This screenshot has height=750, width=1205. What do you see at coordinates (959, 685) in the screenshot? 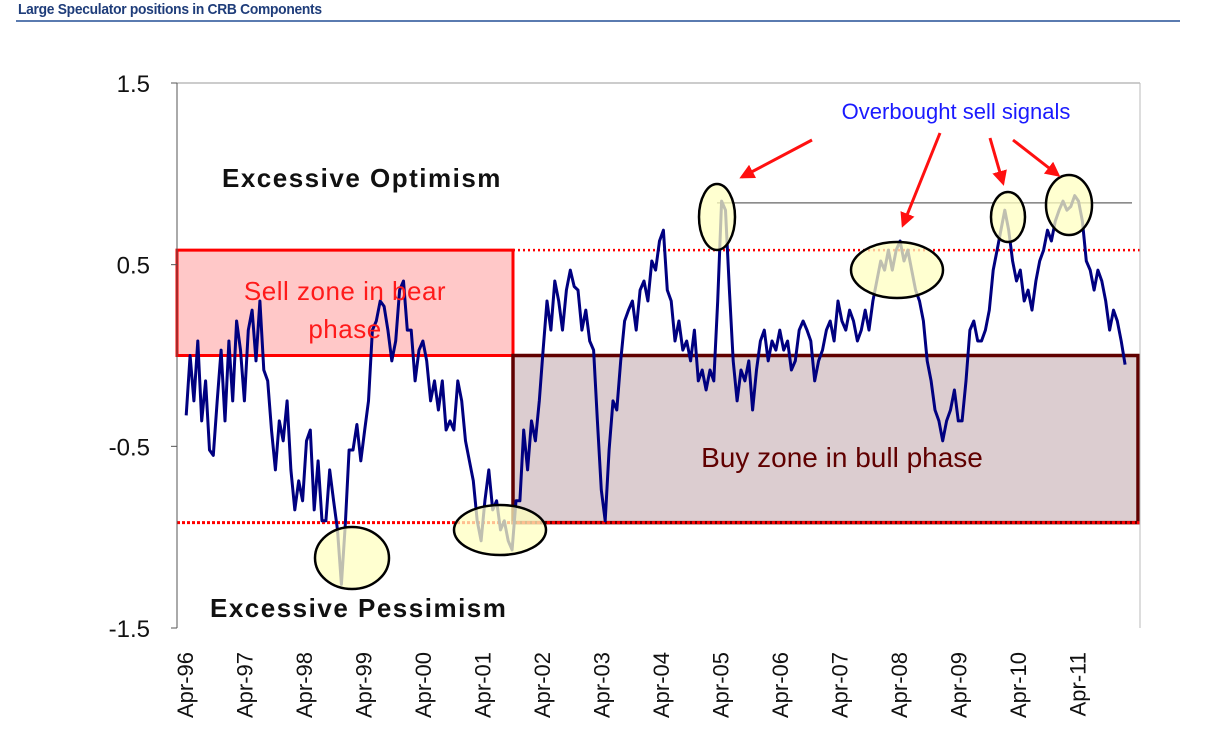
I see `x-tick-label: Apr-09` at bounding box center [959, 685].